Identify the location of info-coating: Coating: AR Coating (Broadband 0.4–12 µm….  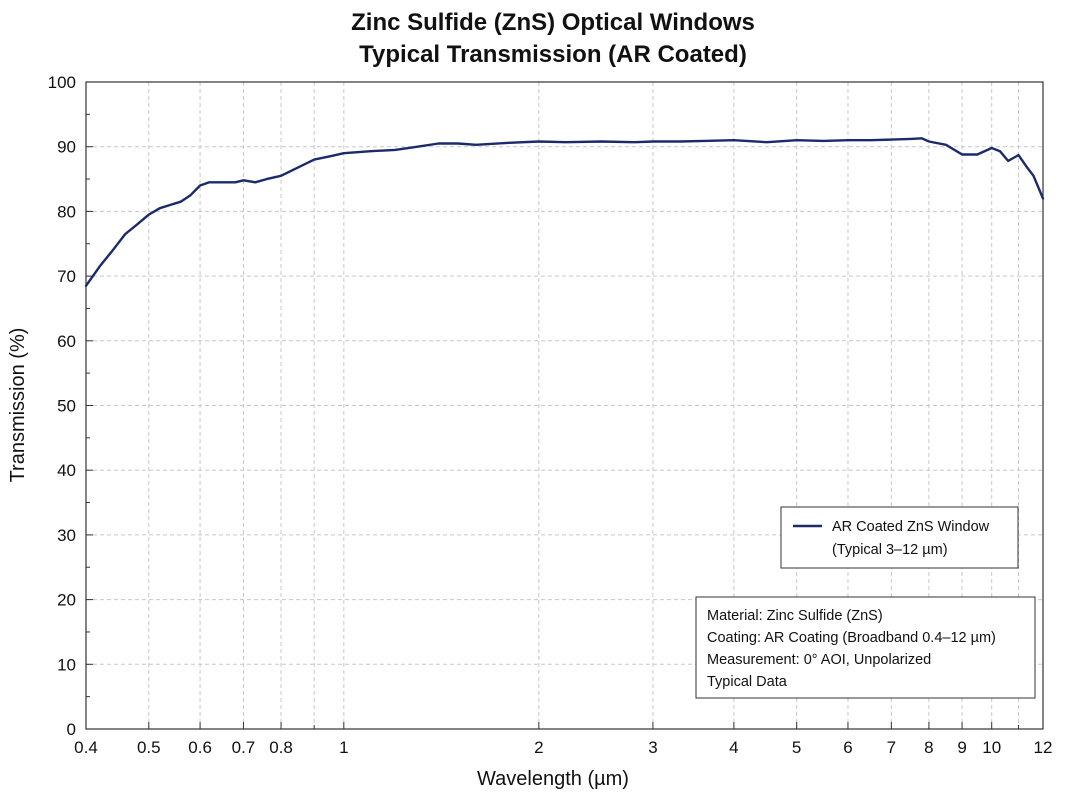
(851, 638).